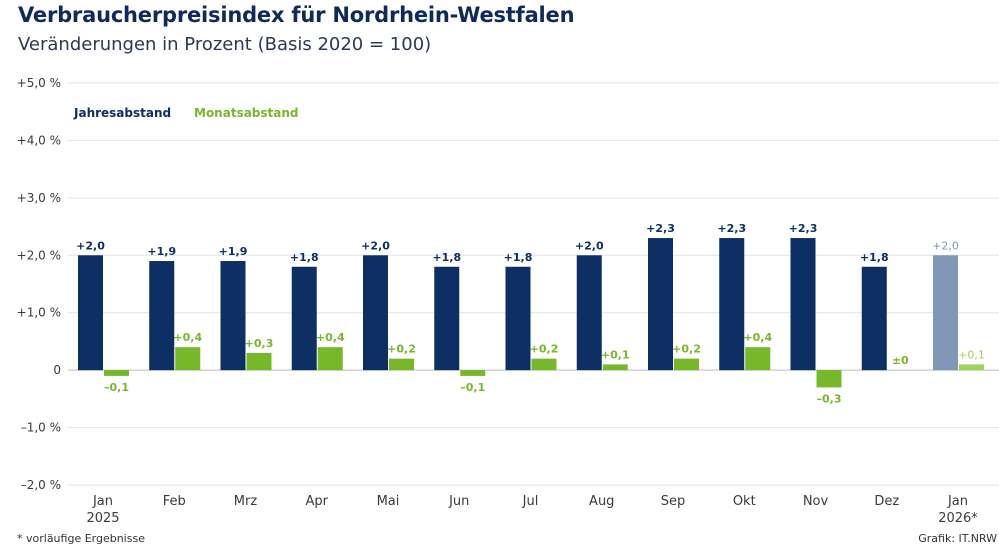 The height and width of the screenshot is (552, 999). Describe the element at coordinates (829, 398) in the screenshot. I see `data-label-monatsabstand: –0,3` at that location.